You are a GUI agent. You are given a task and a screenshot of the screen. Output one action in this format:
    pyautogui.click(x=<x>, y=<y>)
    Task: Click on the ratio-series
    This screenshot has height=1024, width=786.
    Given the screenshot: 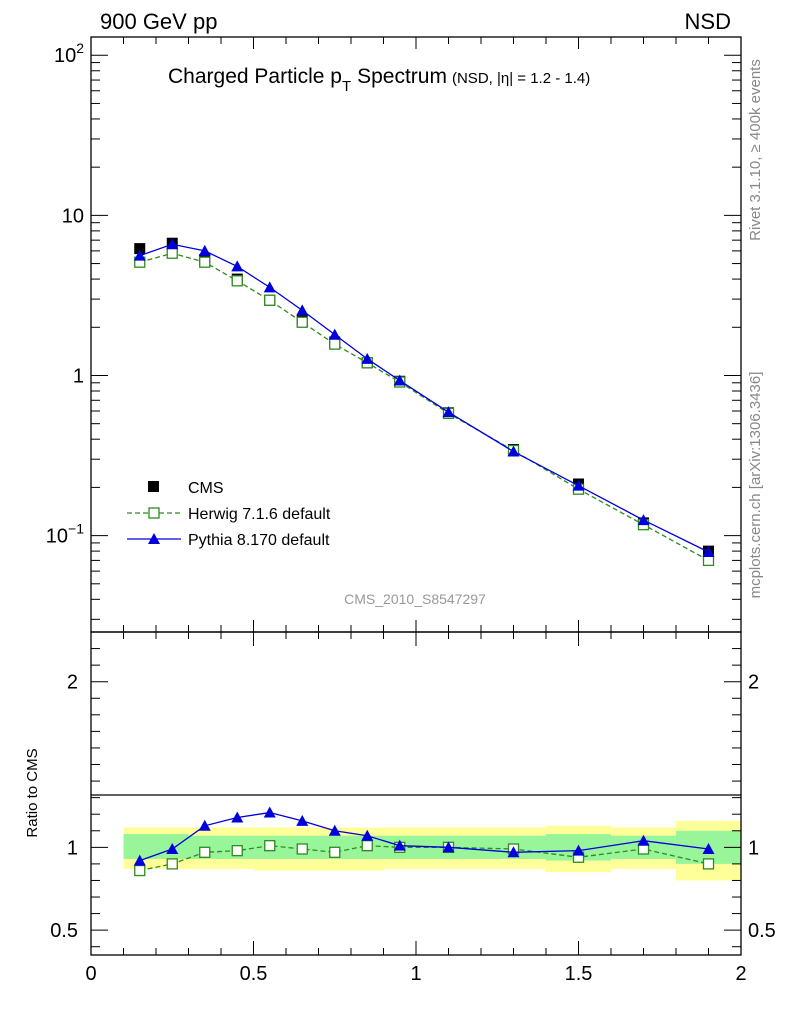 What is the action you would take?
    pyautogui.click(x=424, y=841)
    